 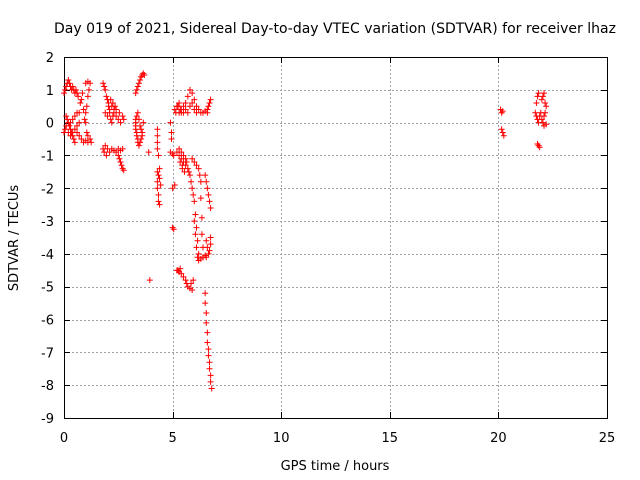 What do you see at coordinates (502, 122) in the screenshot?
I see `series-cluster-20h` at bounding box center [502, 122].